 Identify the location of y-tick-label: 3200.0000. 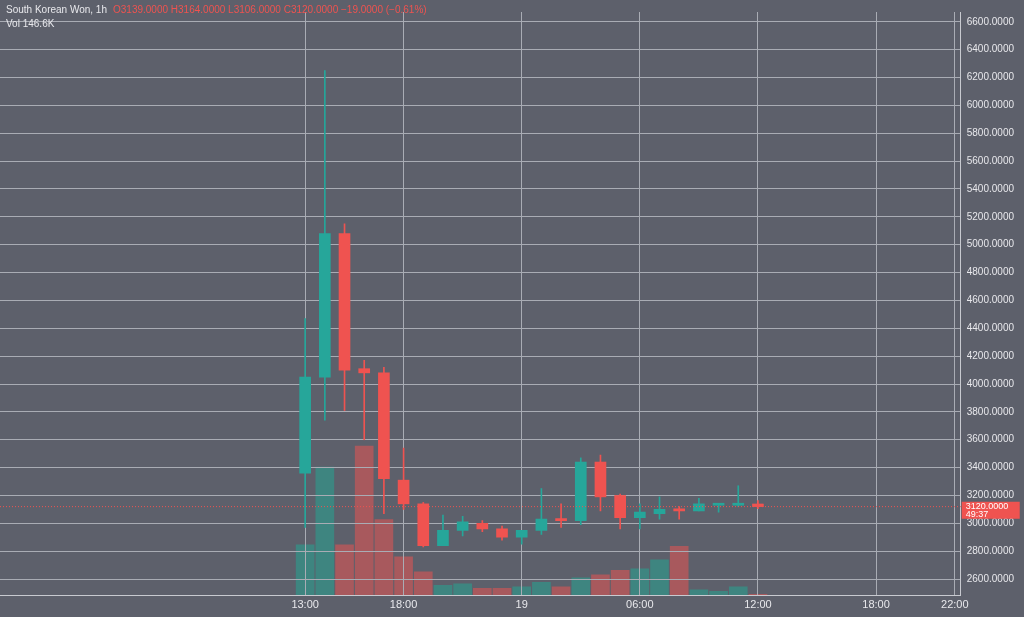
(990, 495).